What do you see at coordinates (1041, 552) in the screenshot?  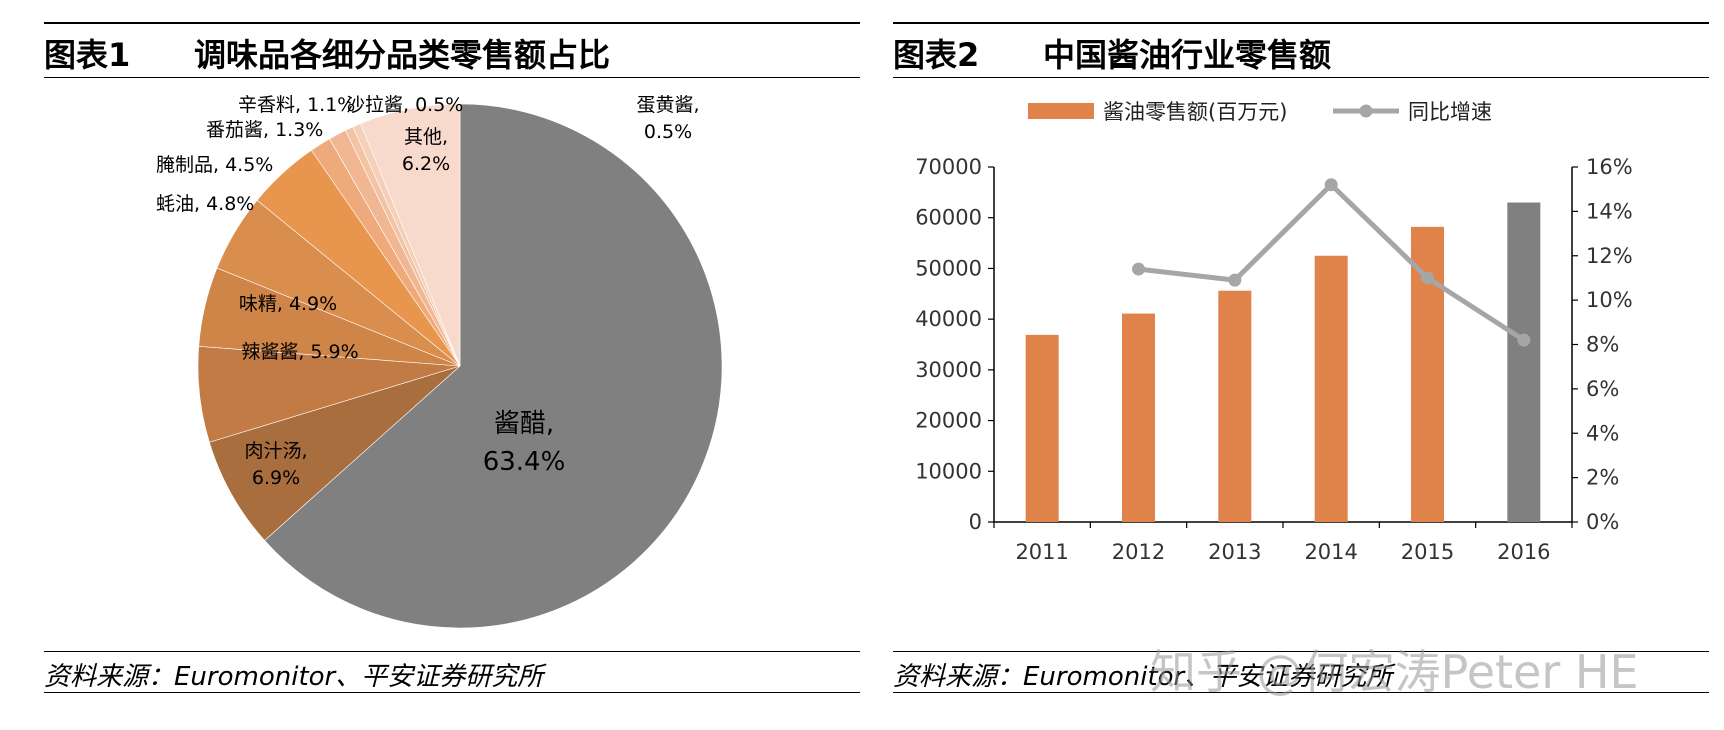 I see `x-tick-label: 2011` at bounding box center [1041, 552].